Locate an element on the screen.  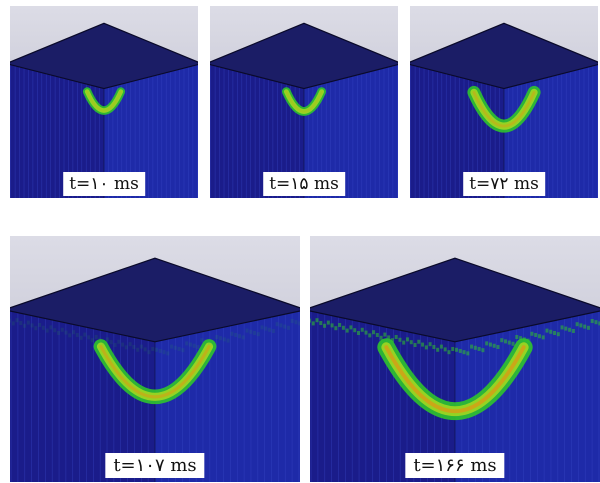
simulation-panel-3: t=۷۲ ms is located at coordinates (504, 102).